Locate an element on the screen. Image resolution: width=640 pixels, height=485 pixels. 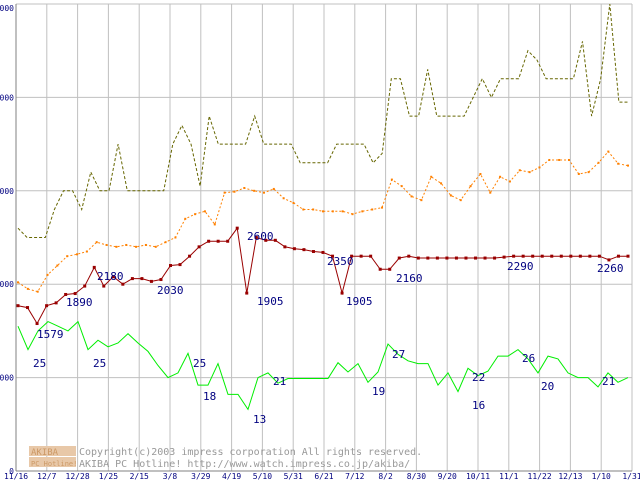
x-tick-label: 1/31 is located at coordinates (631, 476).